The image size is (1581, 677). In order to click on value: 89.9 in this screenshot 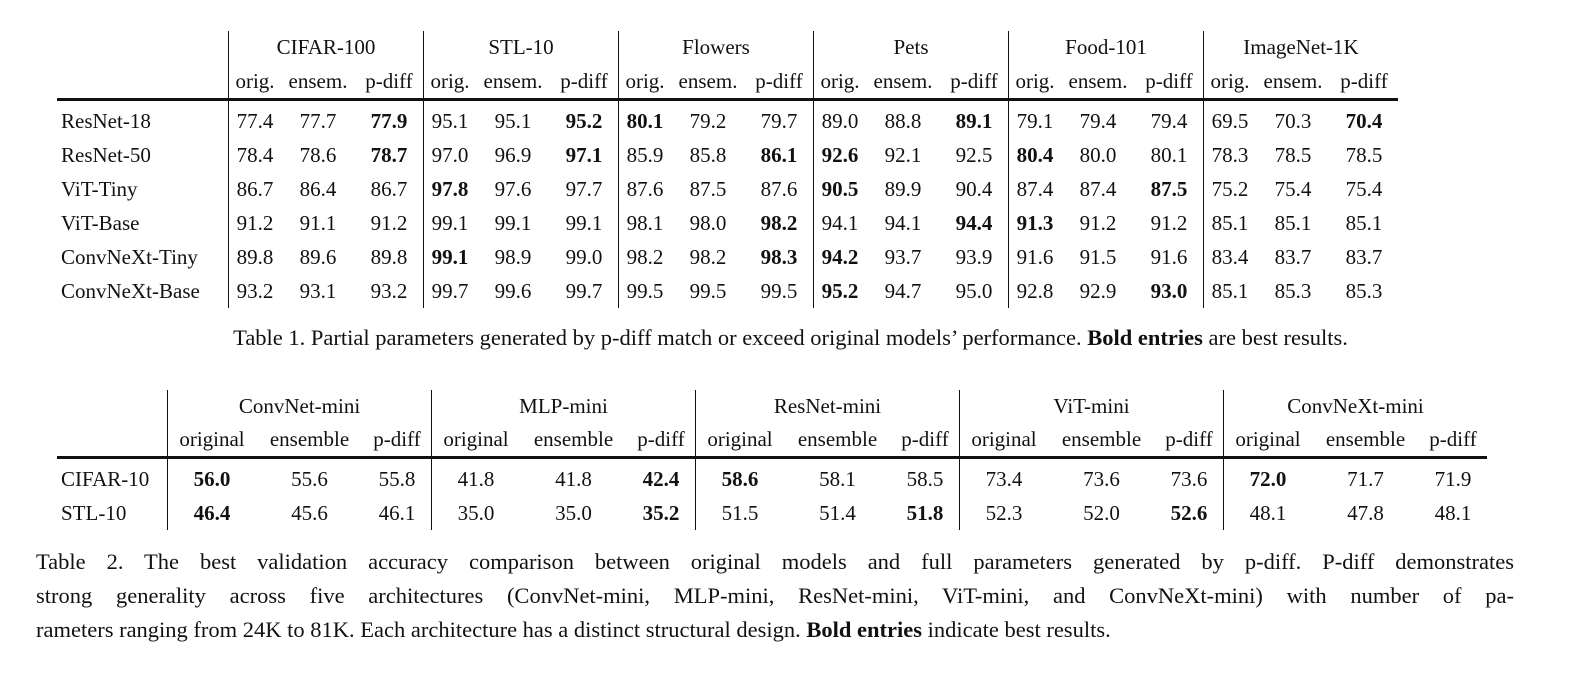, I will do `click(903, 188)`.